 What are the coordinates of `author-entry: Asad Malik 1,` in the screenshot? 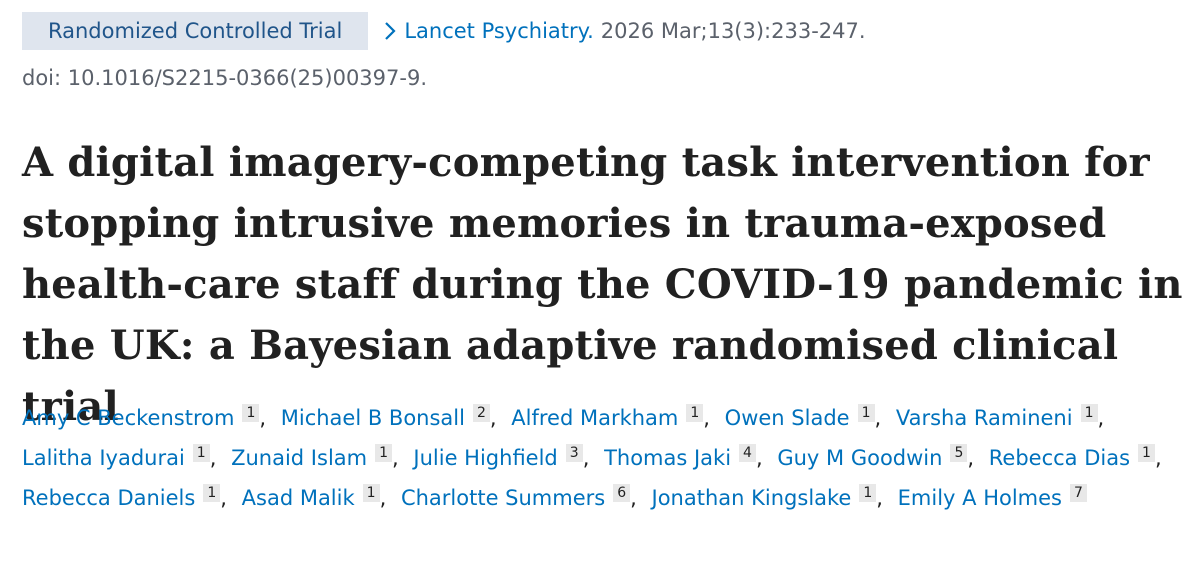 It's located at (318, 497).